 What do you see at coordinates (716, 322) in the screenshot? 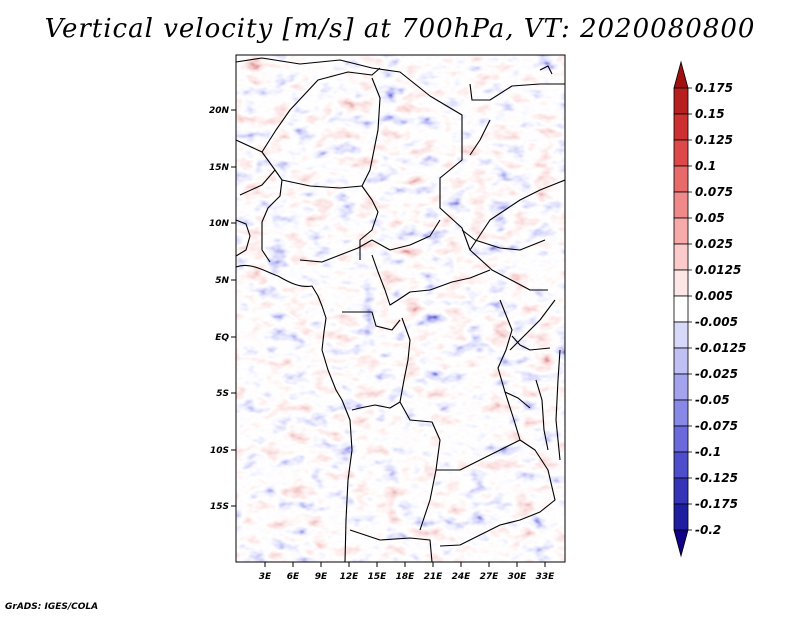
I see `colorbar-level-label: -0.005` at bounding box center [716, 322].